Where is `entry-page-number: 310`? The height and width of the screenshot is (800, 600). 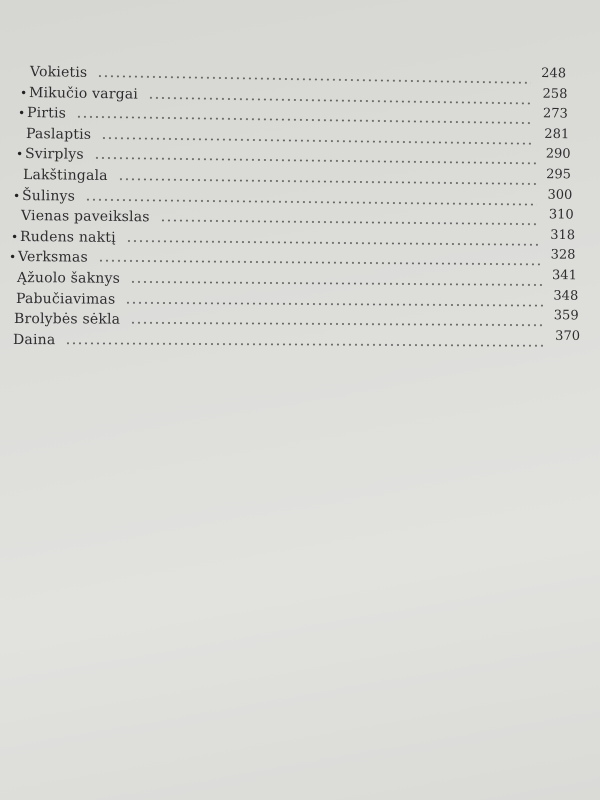
entry-page-number: 310 is located at coordinates (561, 215).